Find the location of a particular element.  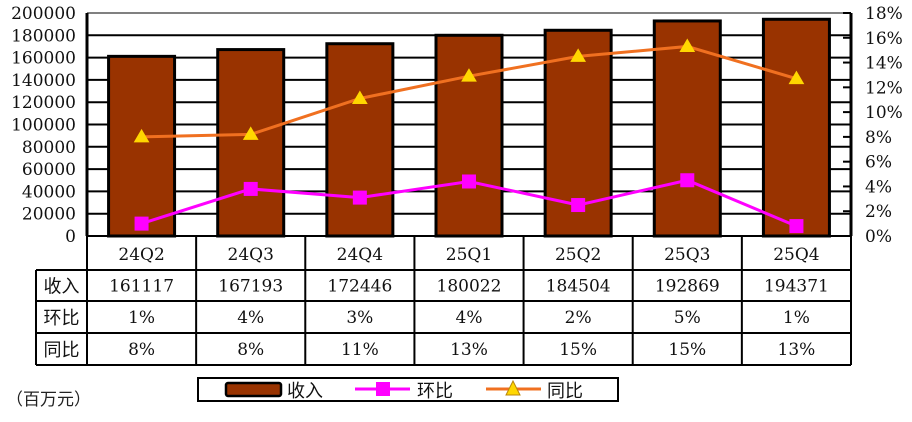

table-cell: 167193 is located at coordinates (250, 287).